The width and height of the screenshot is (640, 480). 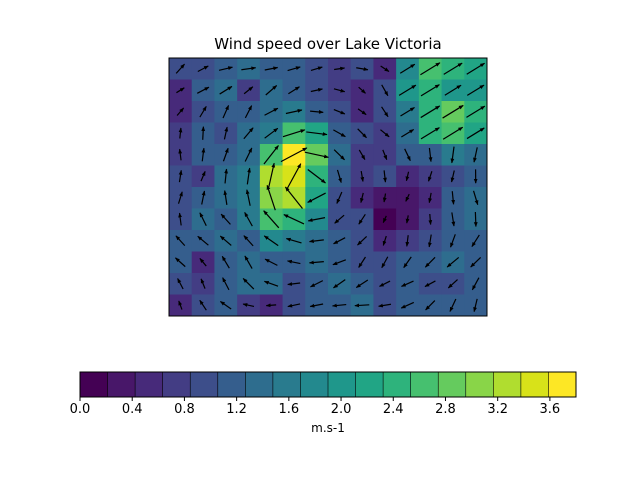 I want to click on colorbar-tick-label: 0.8, so click(x=184, y=409).